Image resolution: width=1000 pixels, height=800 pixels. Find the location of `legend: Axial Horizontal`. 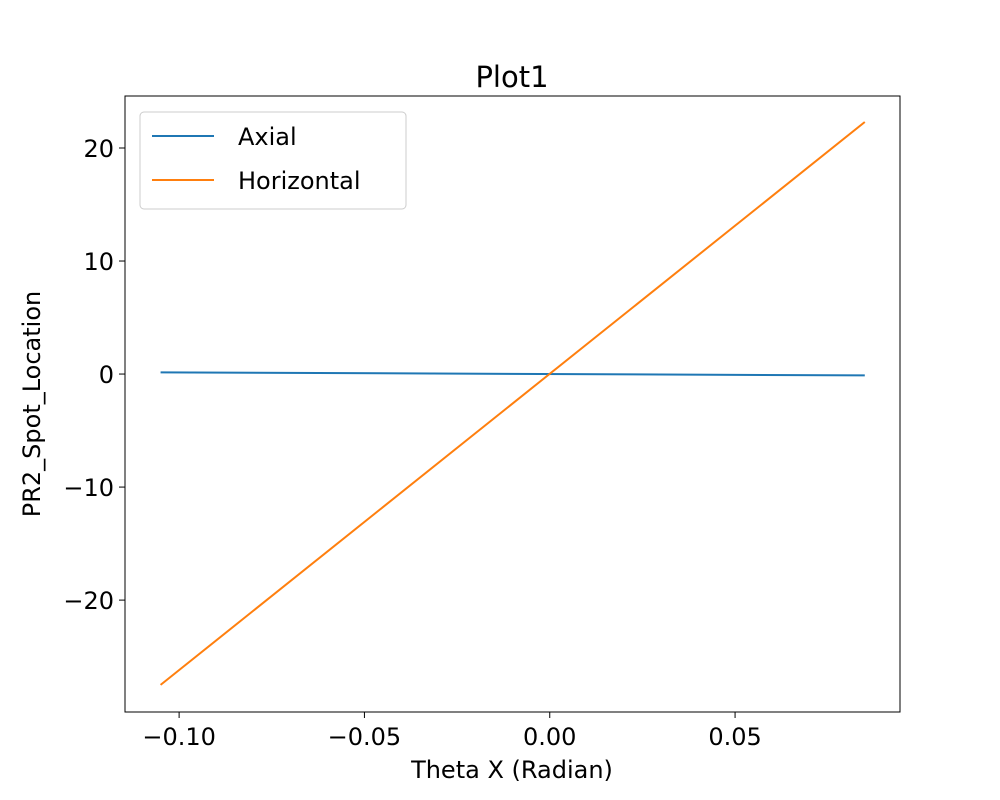

legend: Axial Horizontal is located at coordinates (273, 160).